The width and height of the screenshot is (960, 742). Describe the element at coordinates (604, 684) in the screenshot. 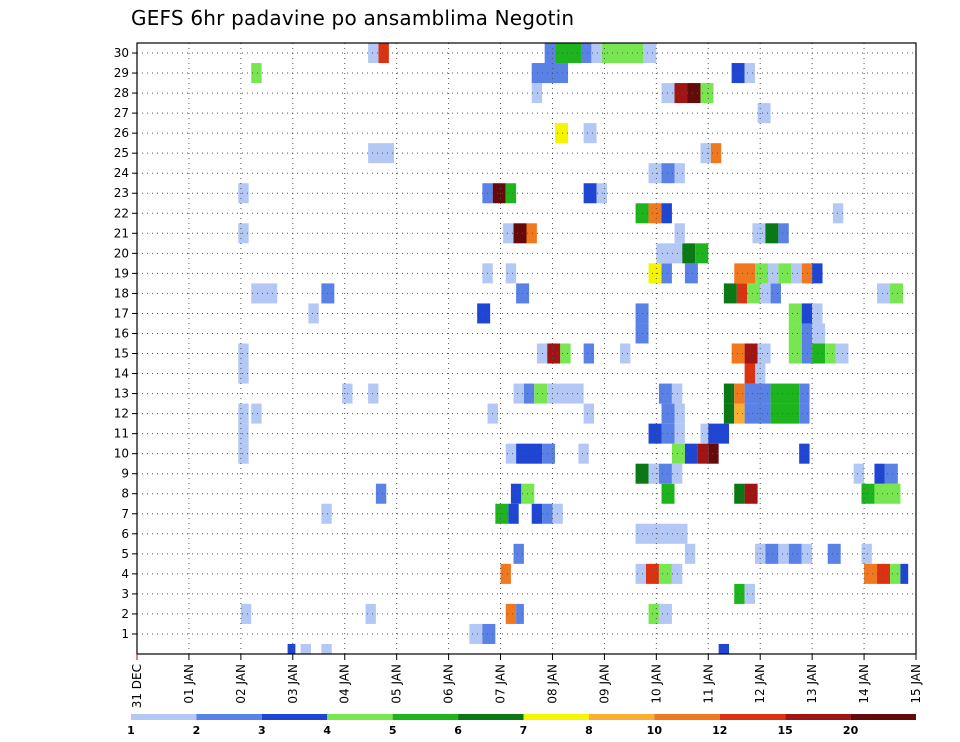

I see `x-tick-label: 09 JAN` at that location.